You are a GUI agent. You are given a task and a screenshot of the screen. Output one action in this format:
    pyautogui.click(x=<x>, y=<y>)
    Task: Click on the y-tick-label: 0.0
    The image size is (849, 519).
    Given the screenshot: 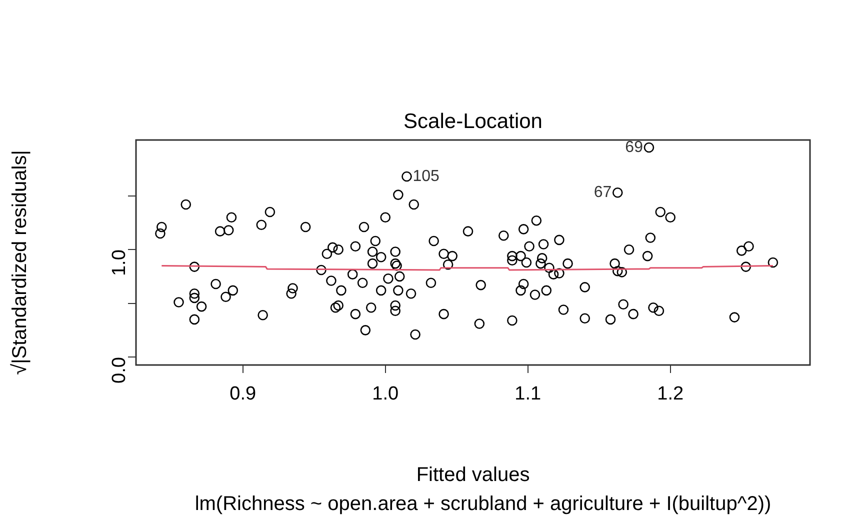 What is the action you would take?
    pyautogui.click(x=119, y=370)
    